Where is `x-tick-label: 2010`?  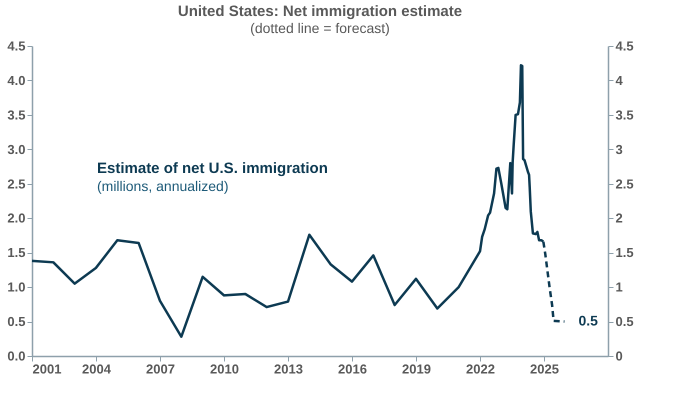 x-tick-label: 2010 is located at coordinates (224, 369).